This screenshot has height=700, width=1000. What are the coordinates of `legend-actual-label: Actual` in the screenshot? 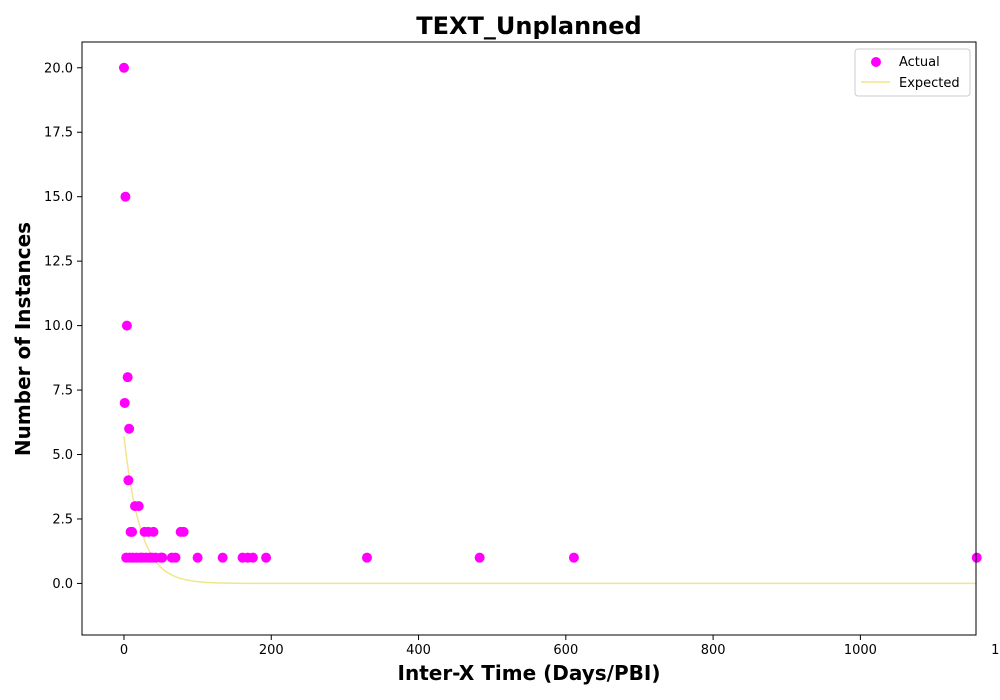 It's located at (919, 62).